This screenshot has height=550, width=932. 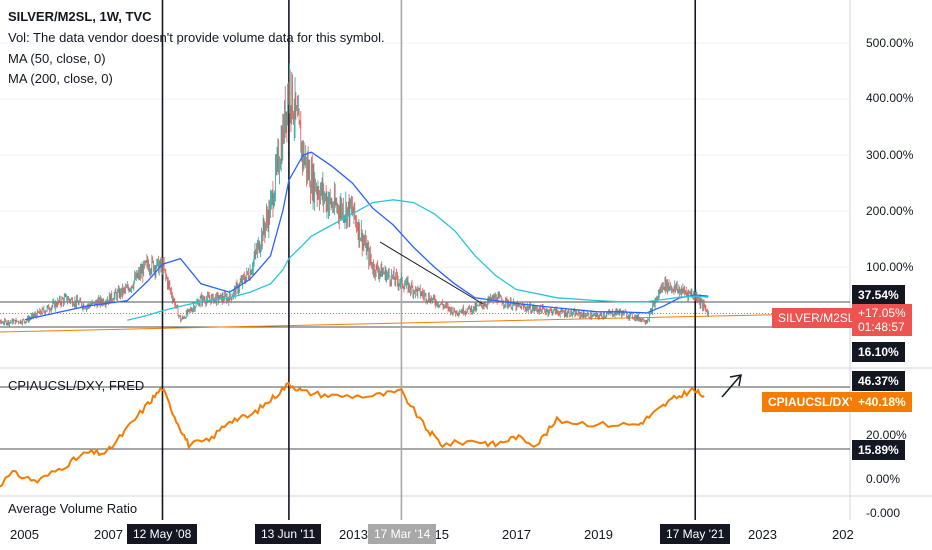 What do you see at coordinates (816, 318) in the screenshot?
I see `silver-symbol-badge: SILVER/M2SL` at bounding box center [816, 318].